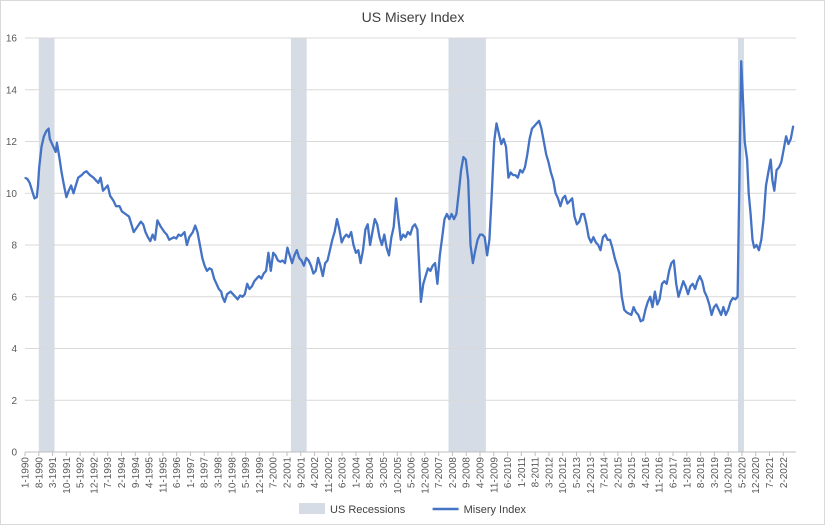  What do you see at coordinates (646, 473) in the screenshot?
I see `x-tick-label: 4-2016` at bounding box center [646, 473].